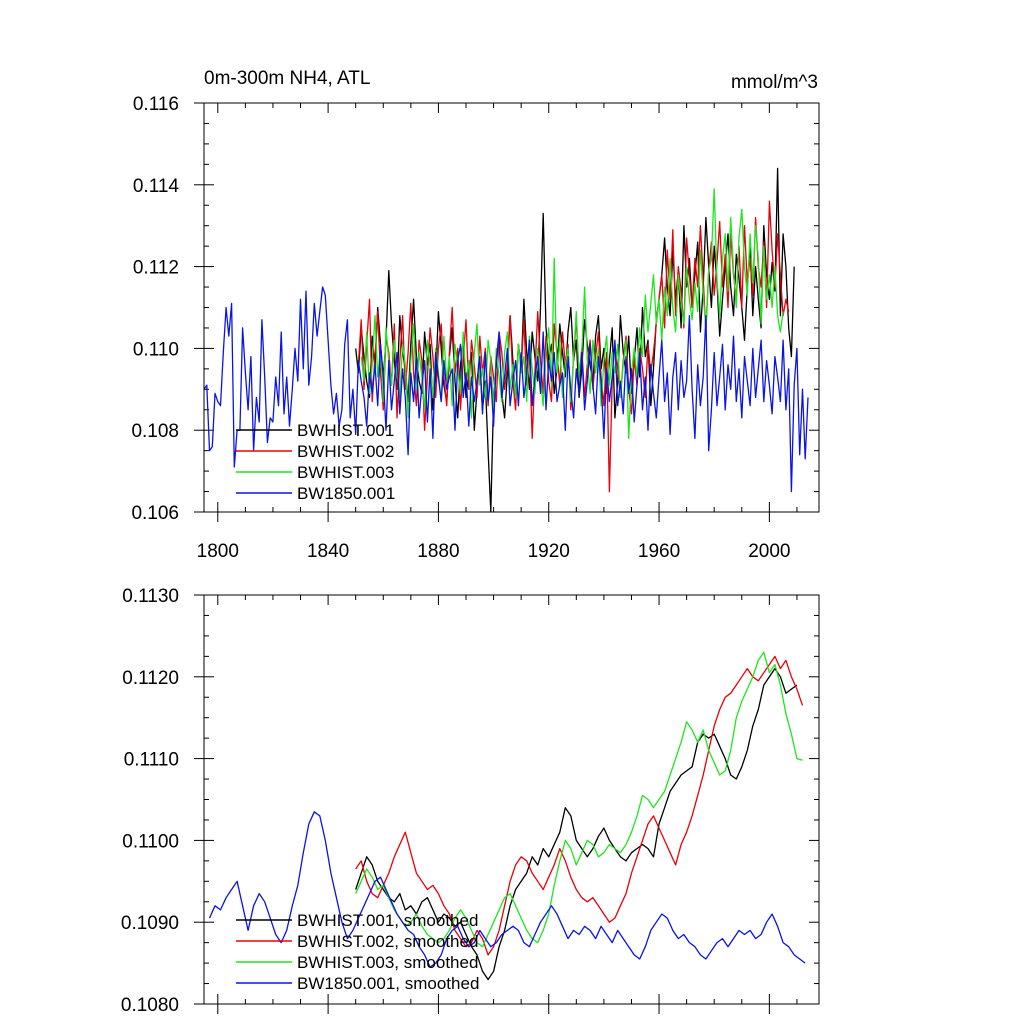 Image resolution: width=1024 pixels, height=1024 pixels. What do you see at coordinates (345, 472) in the screenshot?
I see `top-legend-label-3: BWHIST.003` at bounding box center [345, 472].